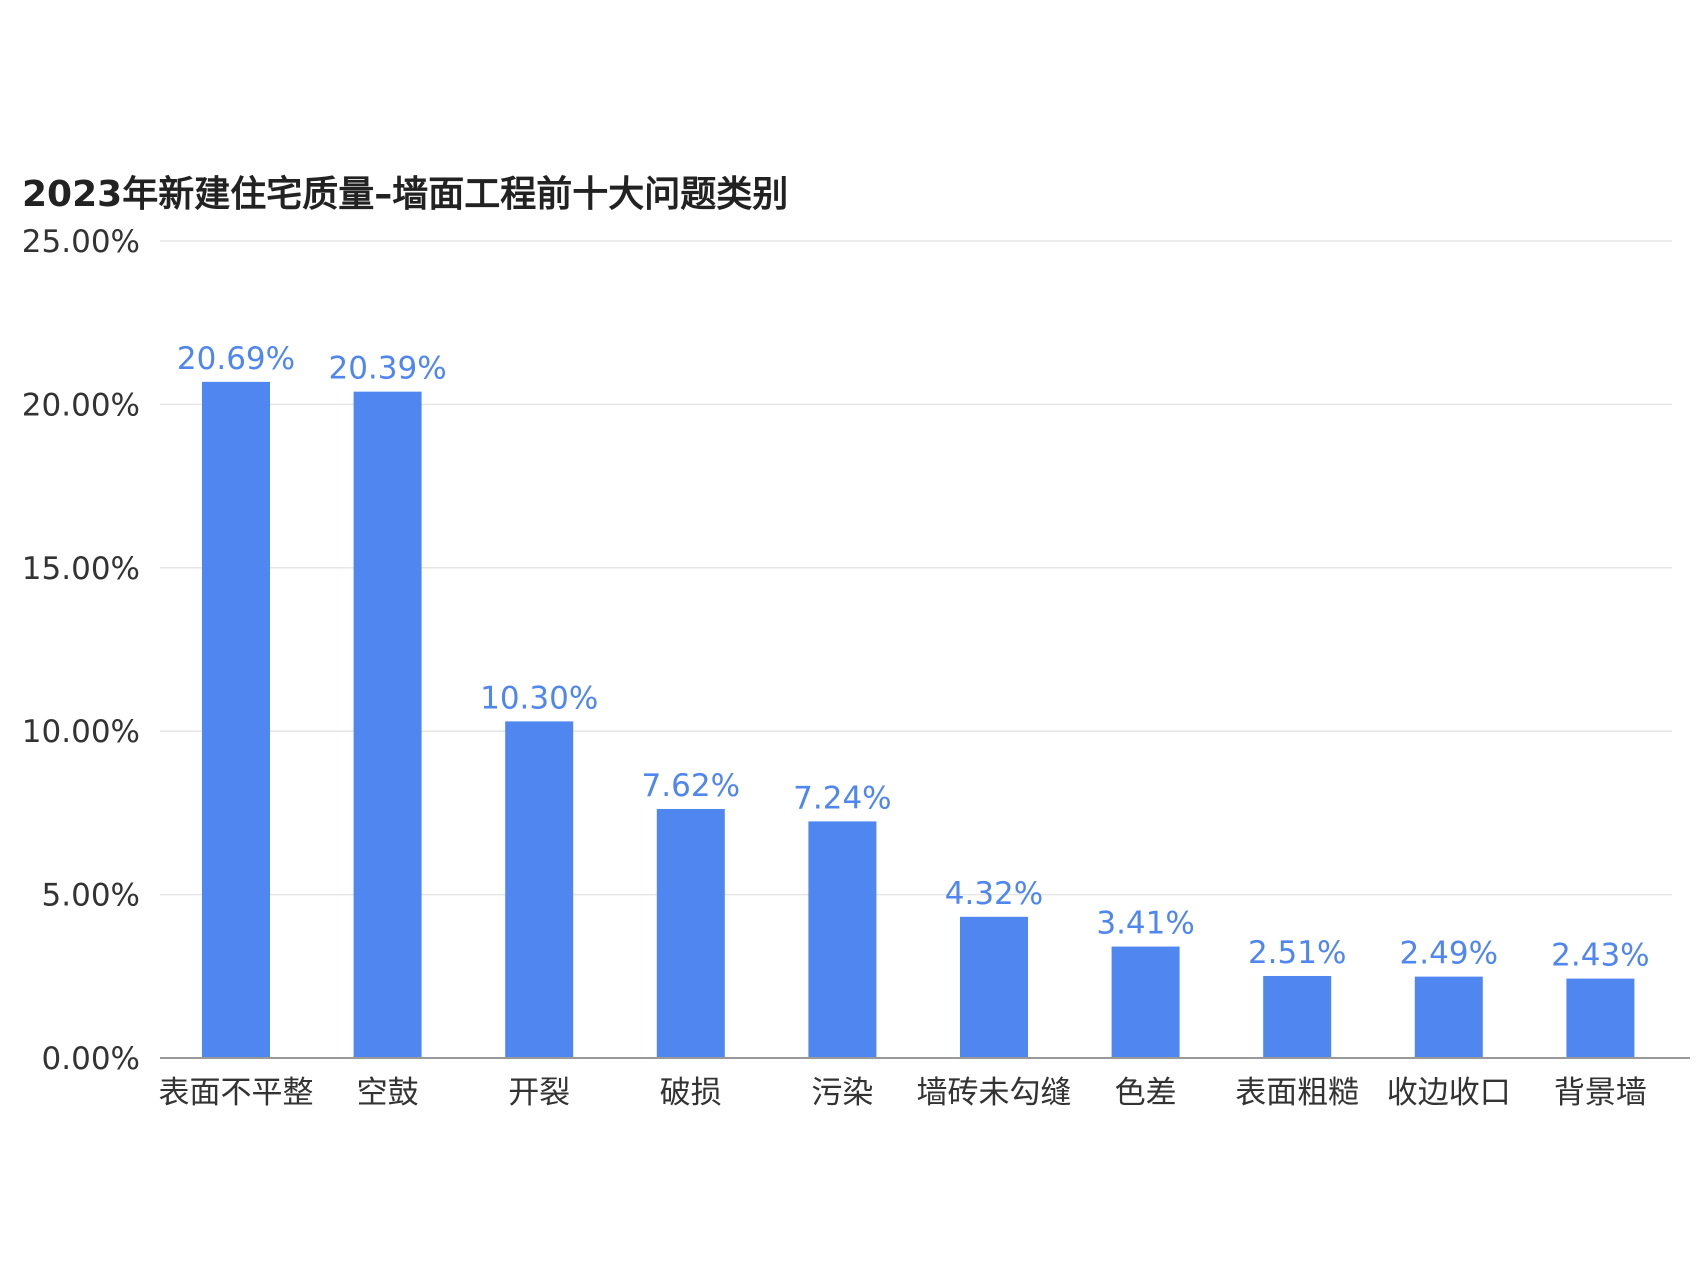 The height and width of the screenshot is (1278, 1706). What do you see at coordinates (236, 1093) in the screenshot?
I see `x-tick-label: 表面不平整` at bounding box center [236, 1093].